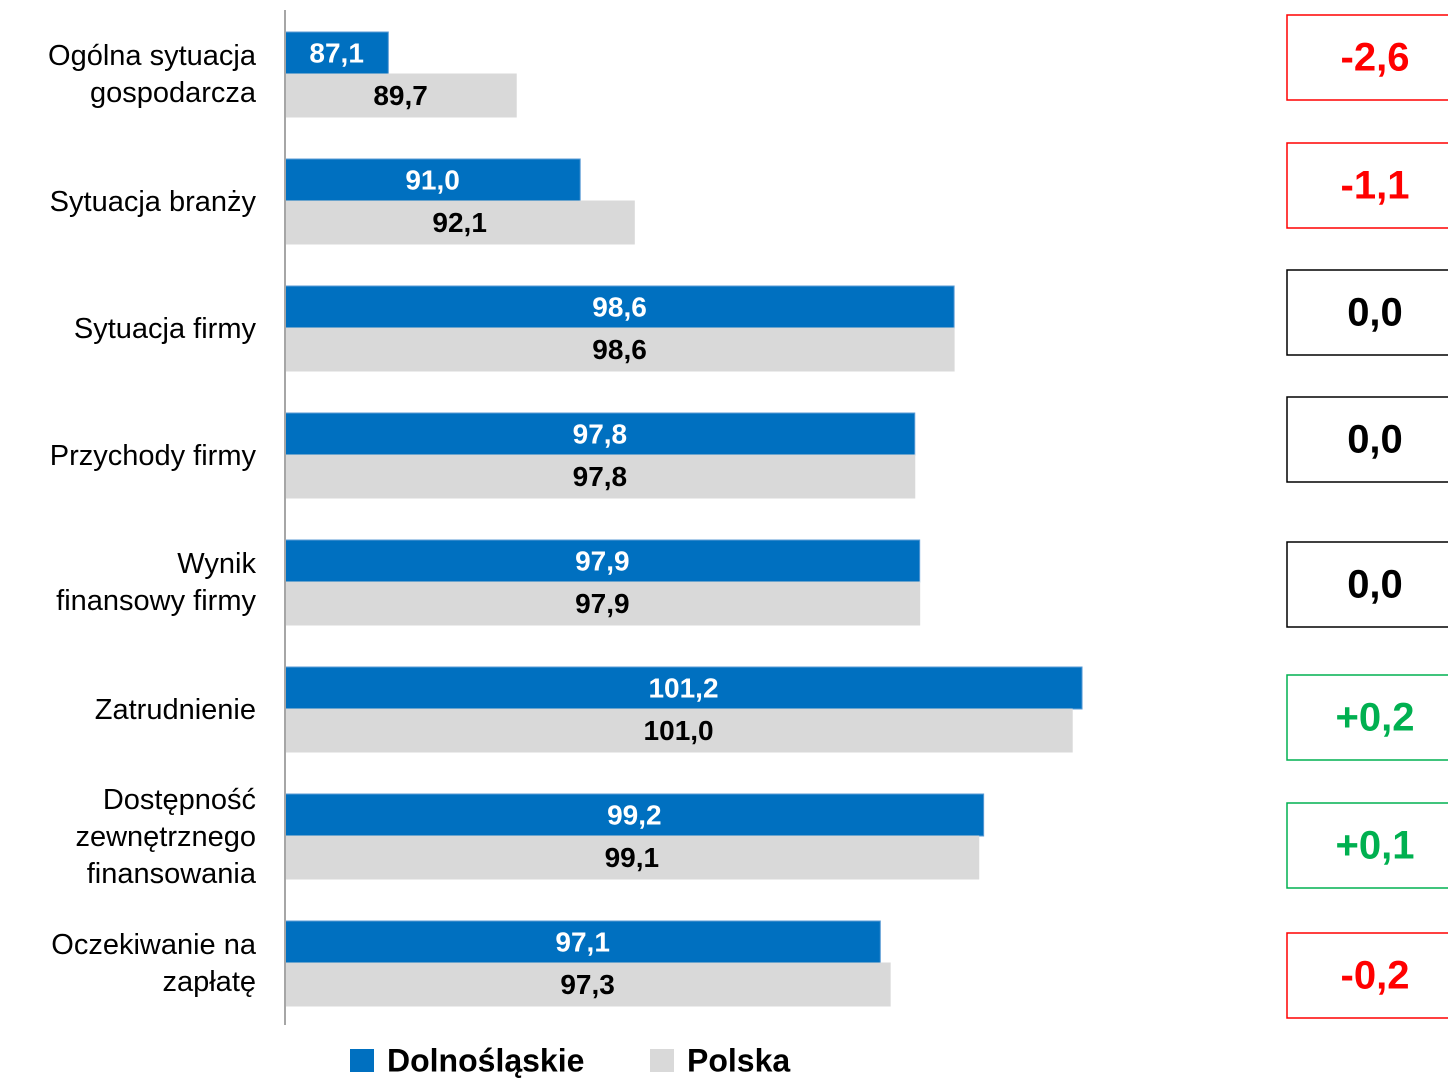 The height and width of the screenshot is (1083, 1448). I want to click on value-label: 101,0, so click(679, 730).